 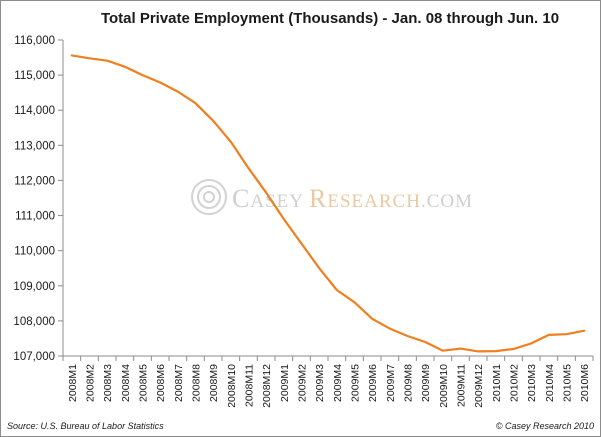 What do you see at coordinates (497, 383) in the screenshot?
I see `x-tick-label: 2010M1` at bounding box center [497, 383].